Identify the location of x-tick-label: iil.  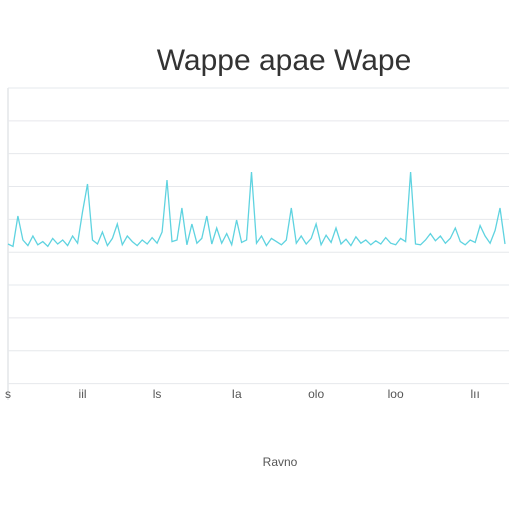
(83, 394).